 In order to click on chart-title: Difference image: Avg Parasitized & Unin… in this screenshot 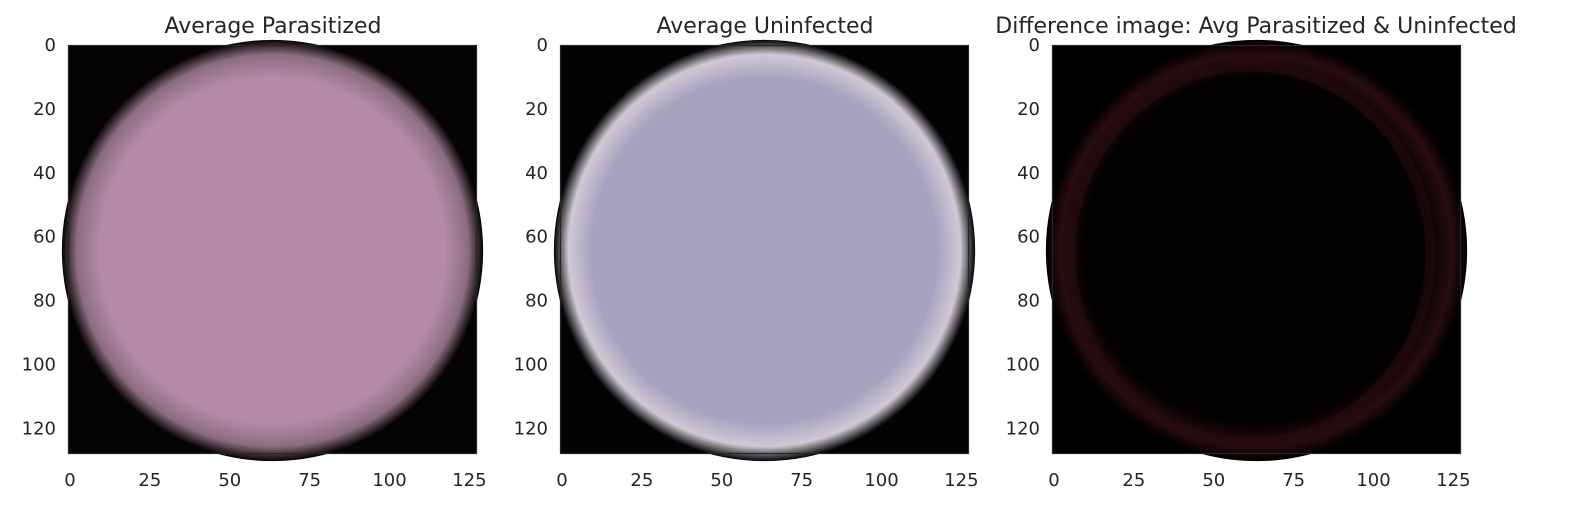, I will do `click(1255, 26)`.